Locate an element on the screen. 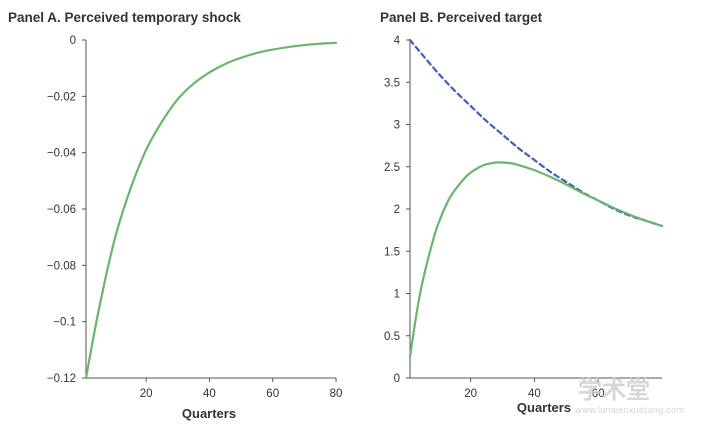  y-tick-label: 2.5 is located at coordinates (392, 168).